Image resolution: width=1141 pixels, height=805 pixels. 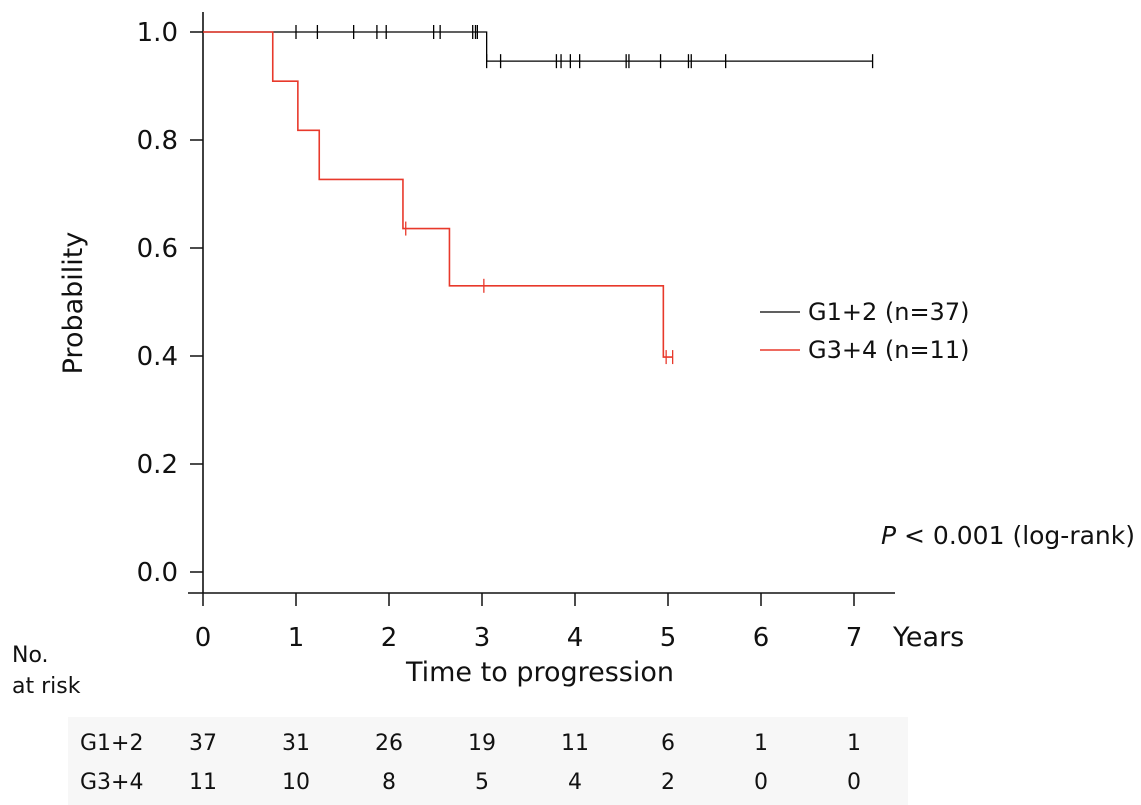 What do you see at coordinates (539, 672) in the screenshot?
I see `x-axis-title: Time to progression` at bounding box center [539, 672].